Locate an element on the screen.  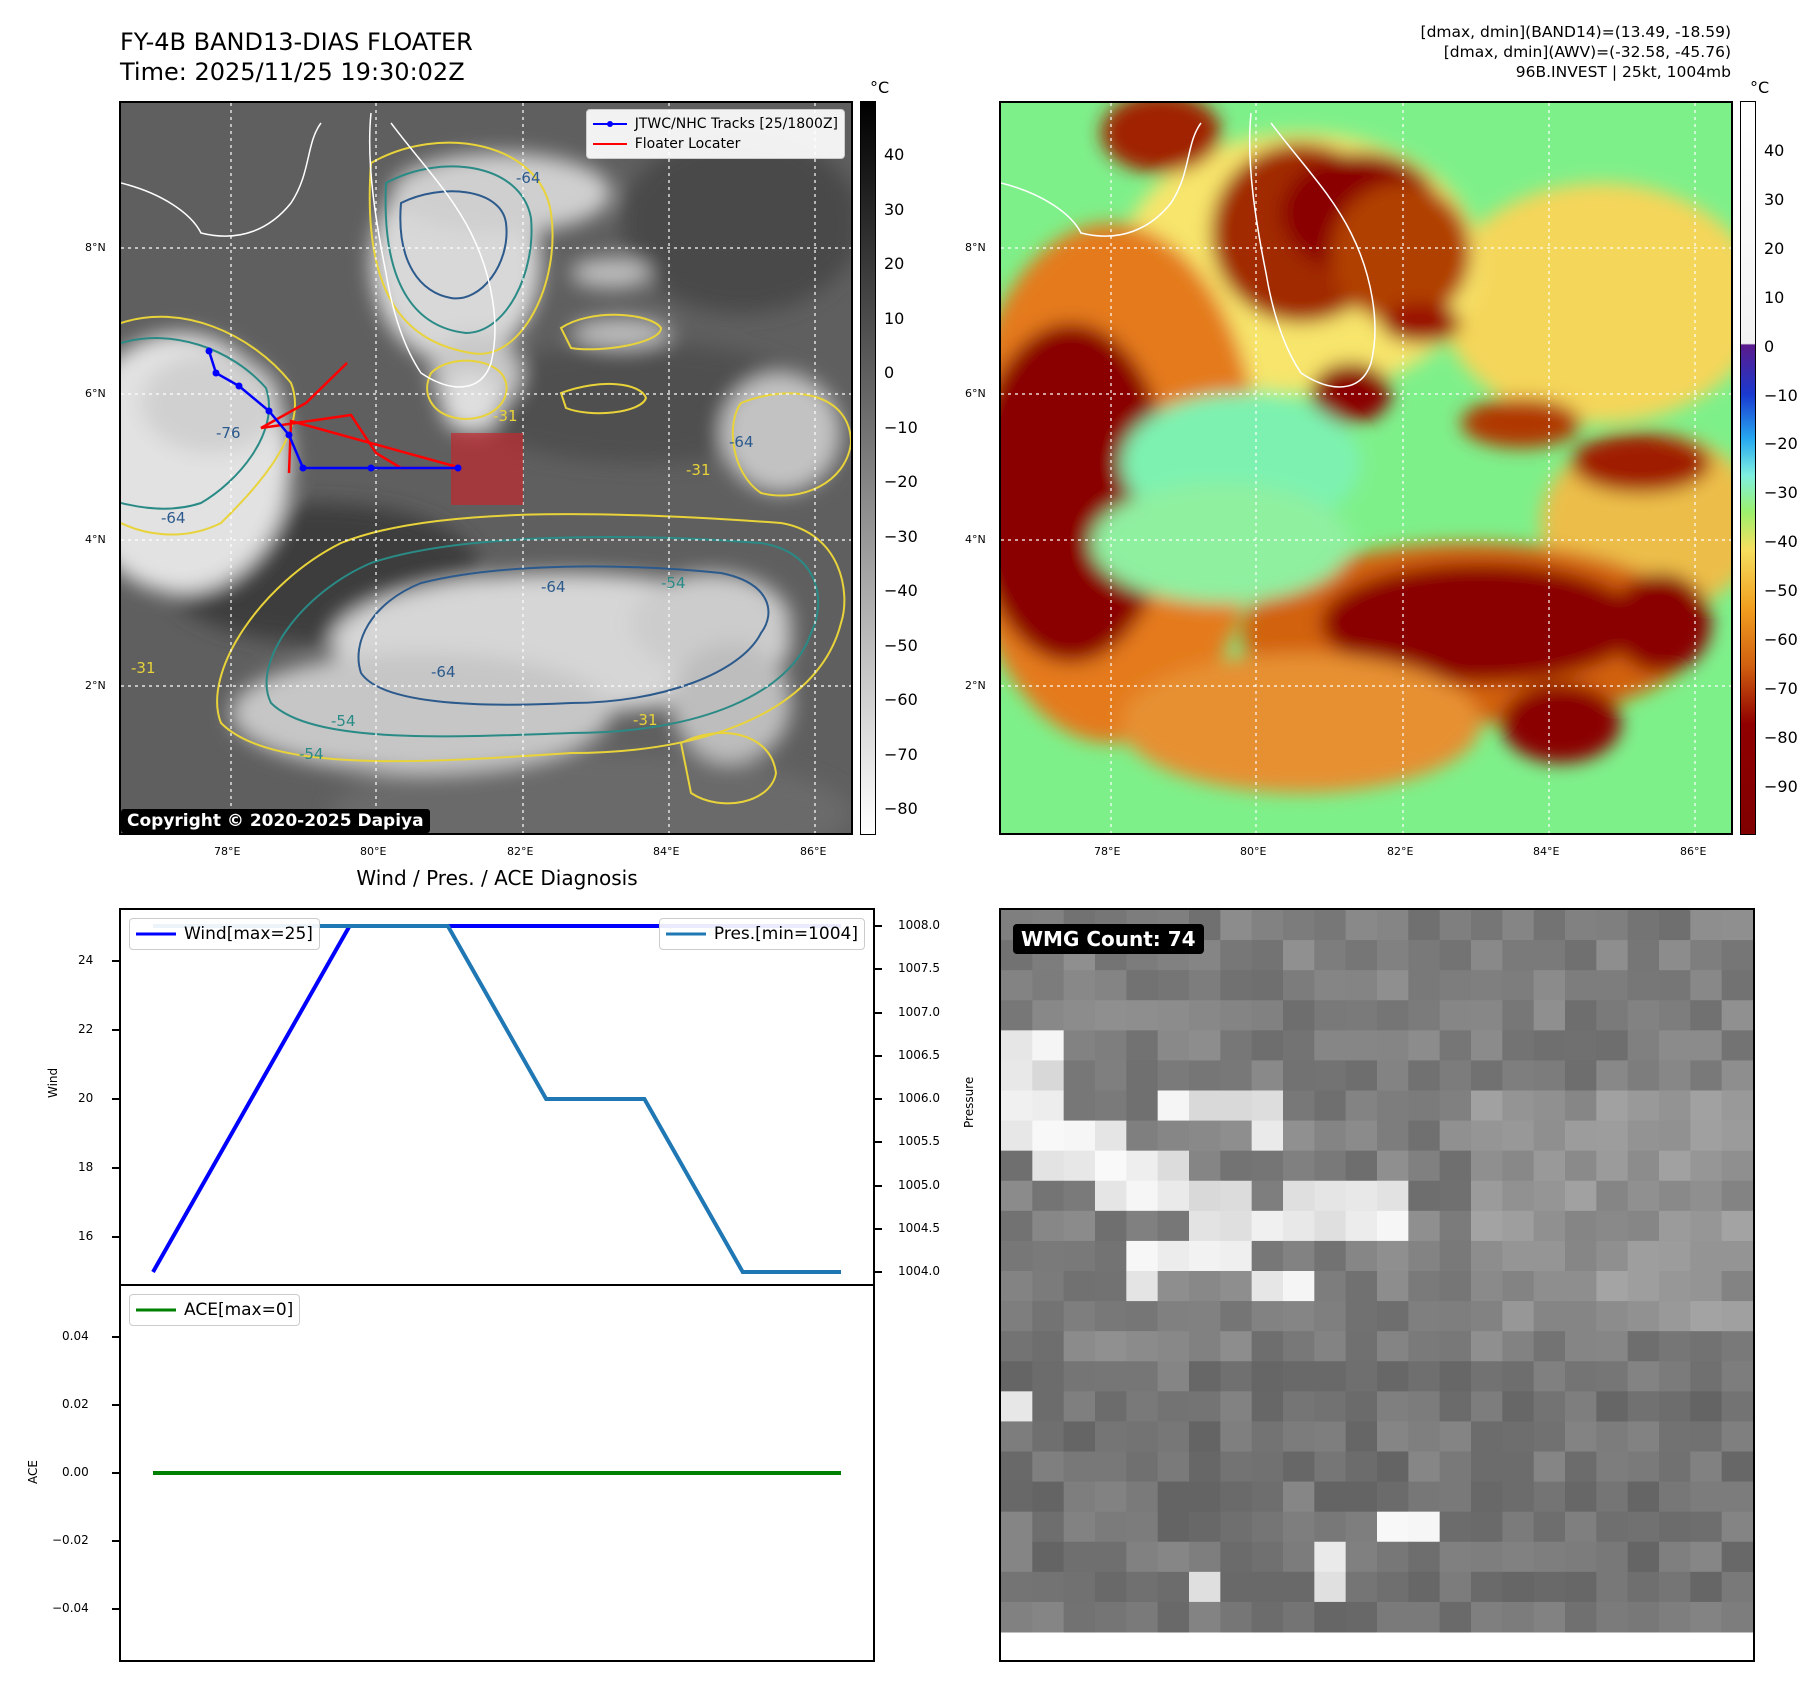
pressure-line is located at coordinates (497, 1099).